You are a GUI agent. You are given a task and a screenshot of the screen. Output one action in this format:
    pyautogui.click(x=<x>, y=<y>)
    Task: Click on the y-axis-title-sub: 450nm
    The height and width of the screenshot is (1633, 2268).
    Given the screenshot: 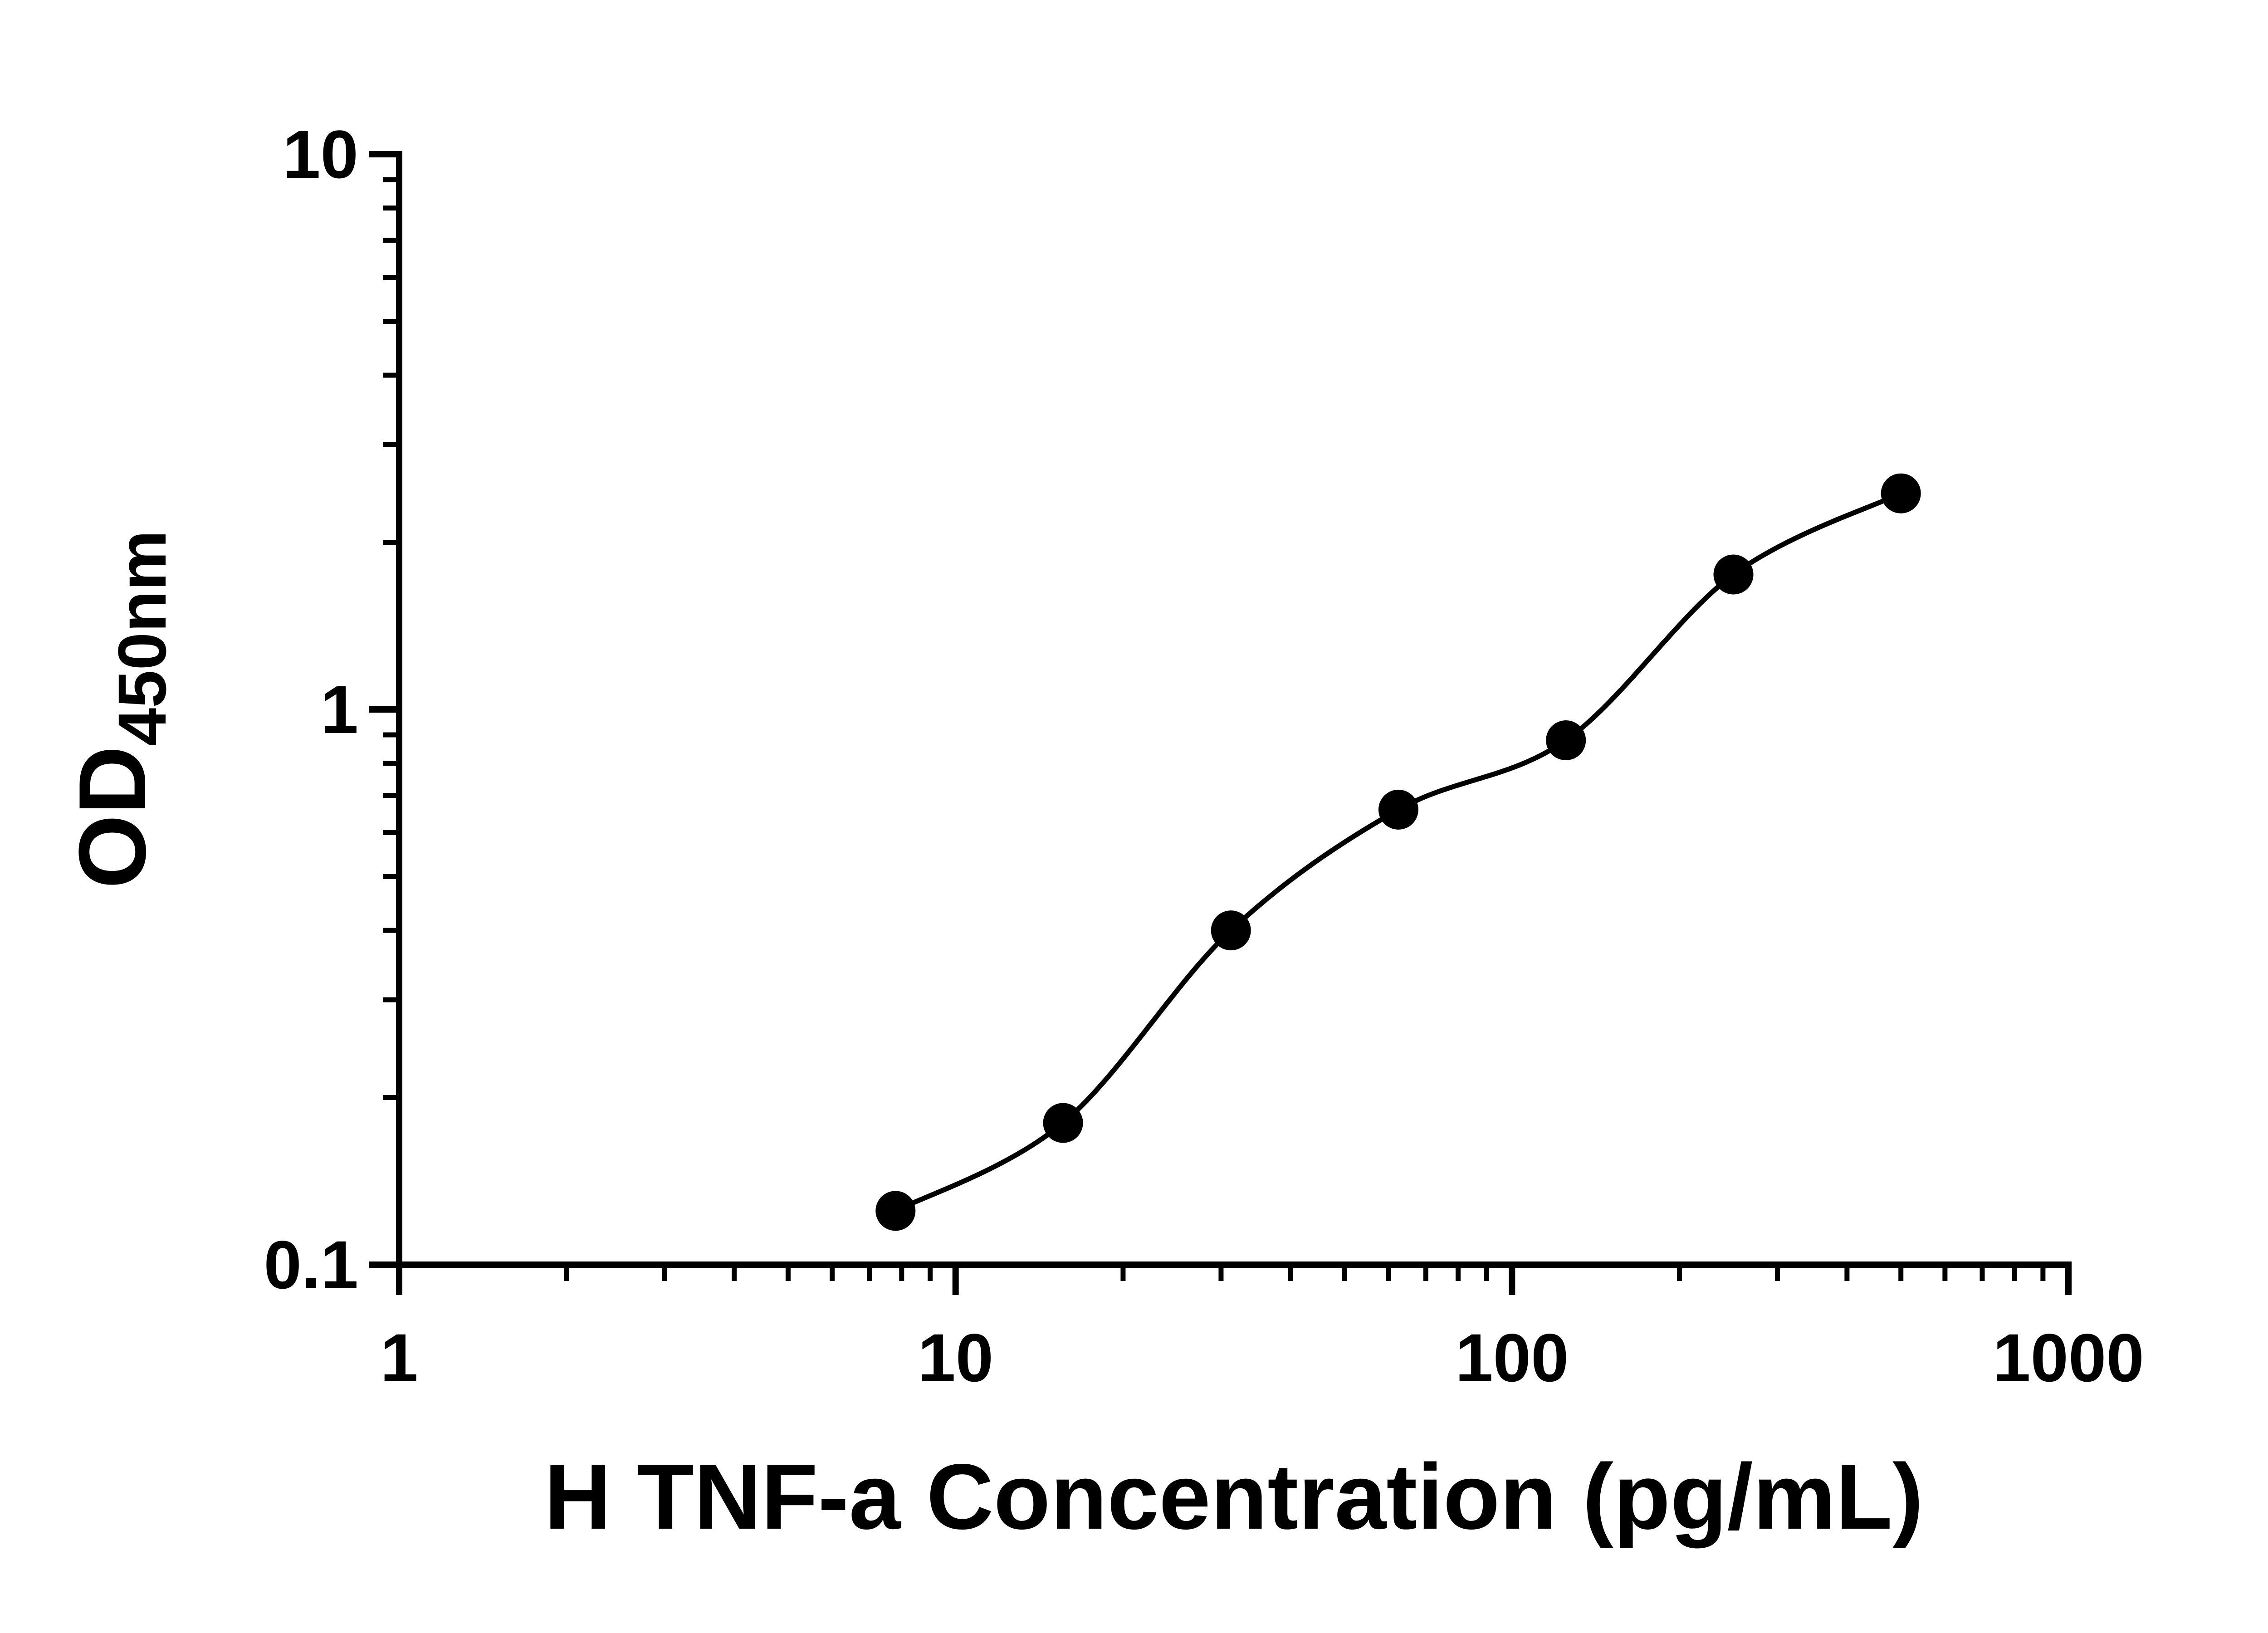 What is the action you would take?
    pyautogui.click(x=142, y=638)
    